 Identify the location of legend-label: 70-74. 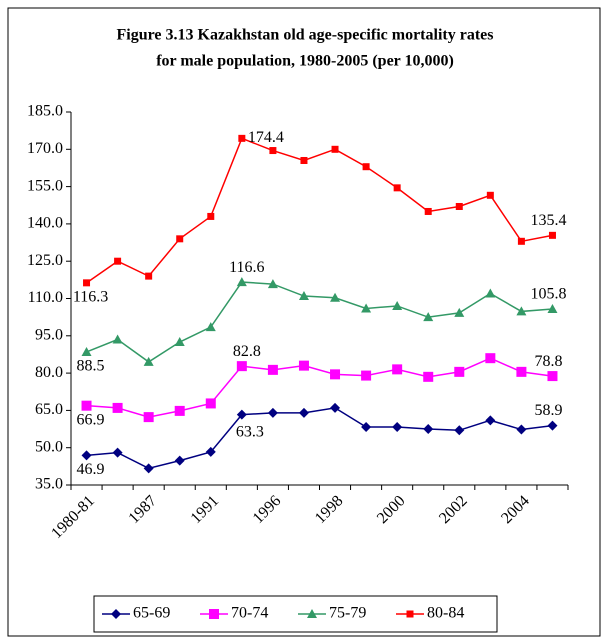
(249, 613).